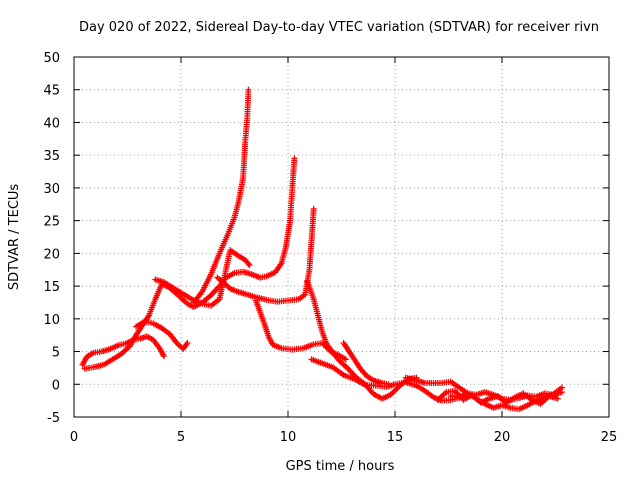  What do you see at coordinates (56, 385) in the screenshot?
I see `y-tick-label: 0` at bounding box center [56, 385].